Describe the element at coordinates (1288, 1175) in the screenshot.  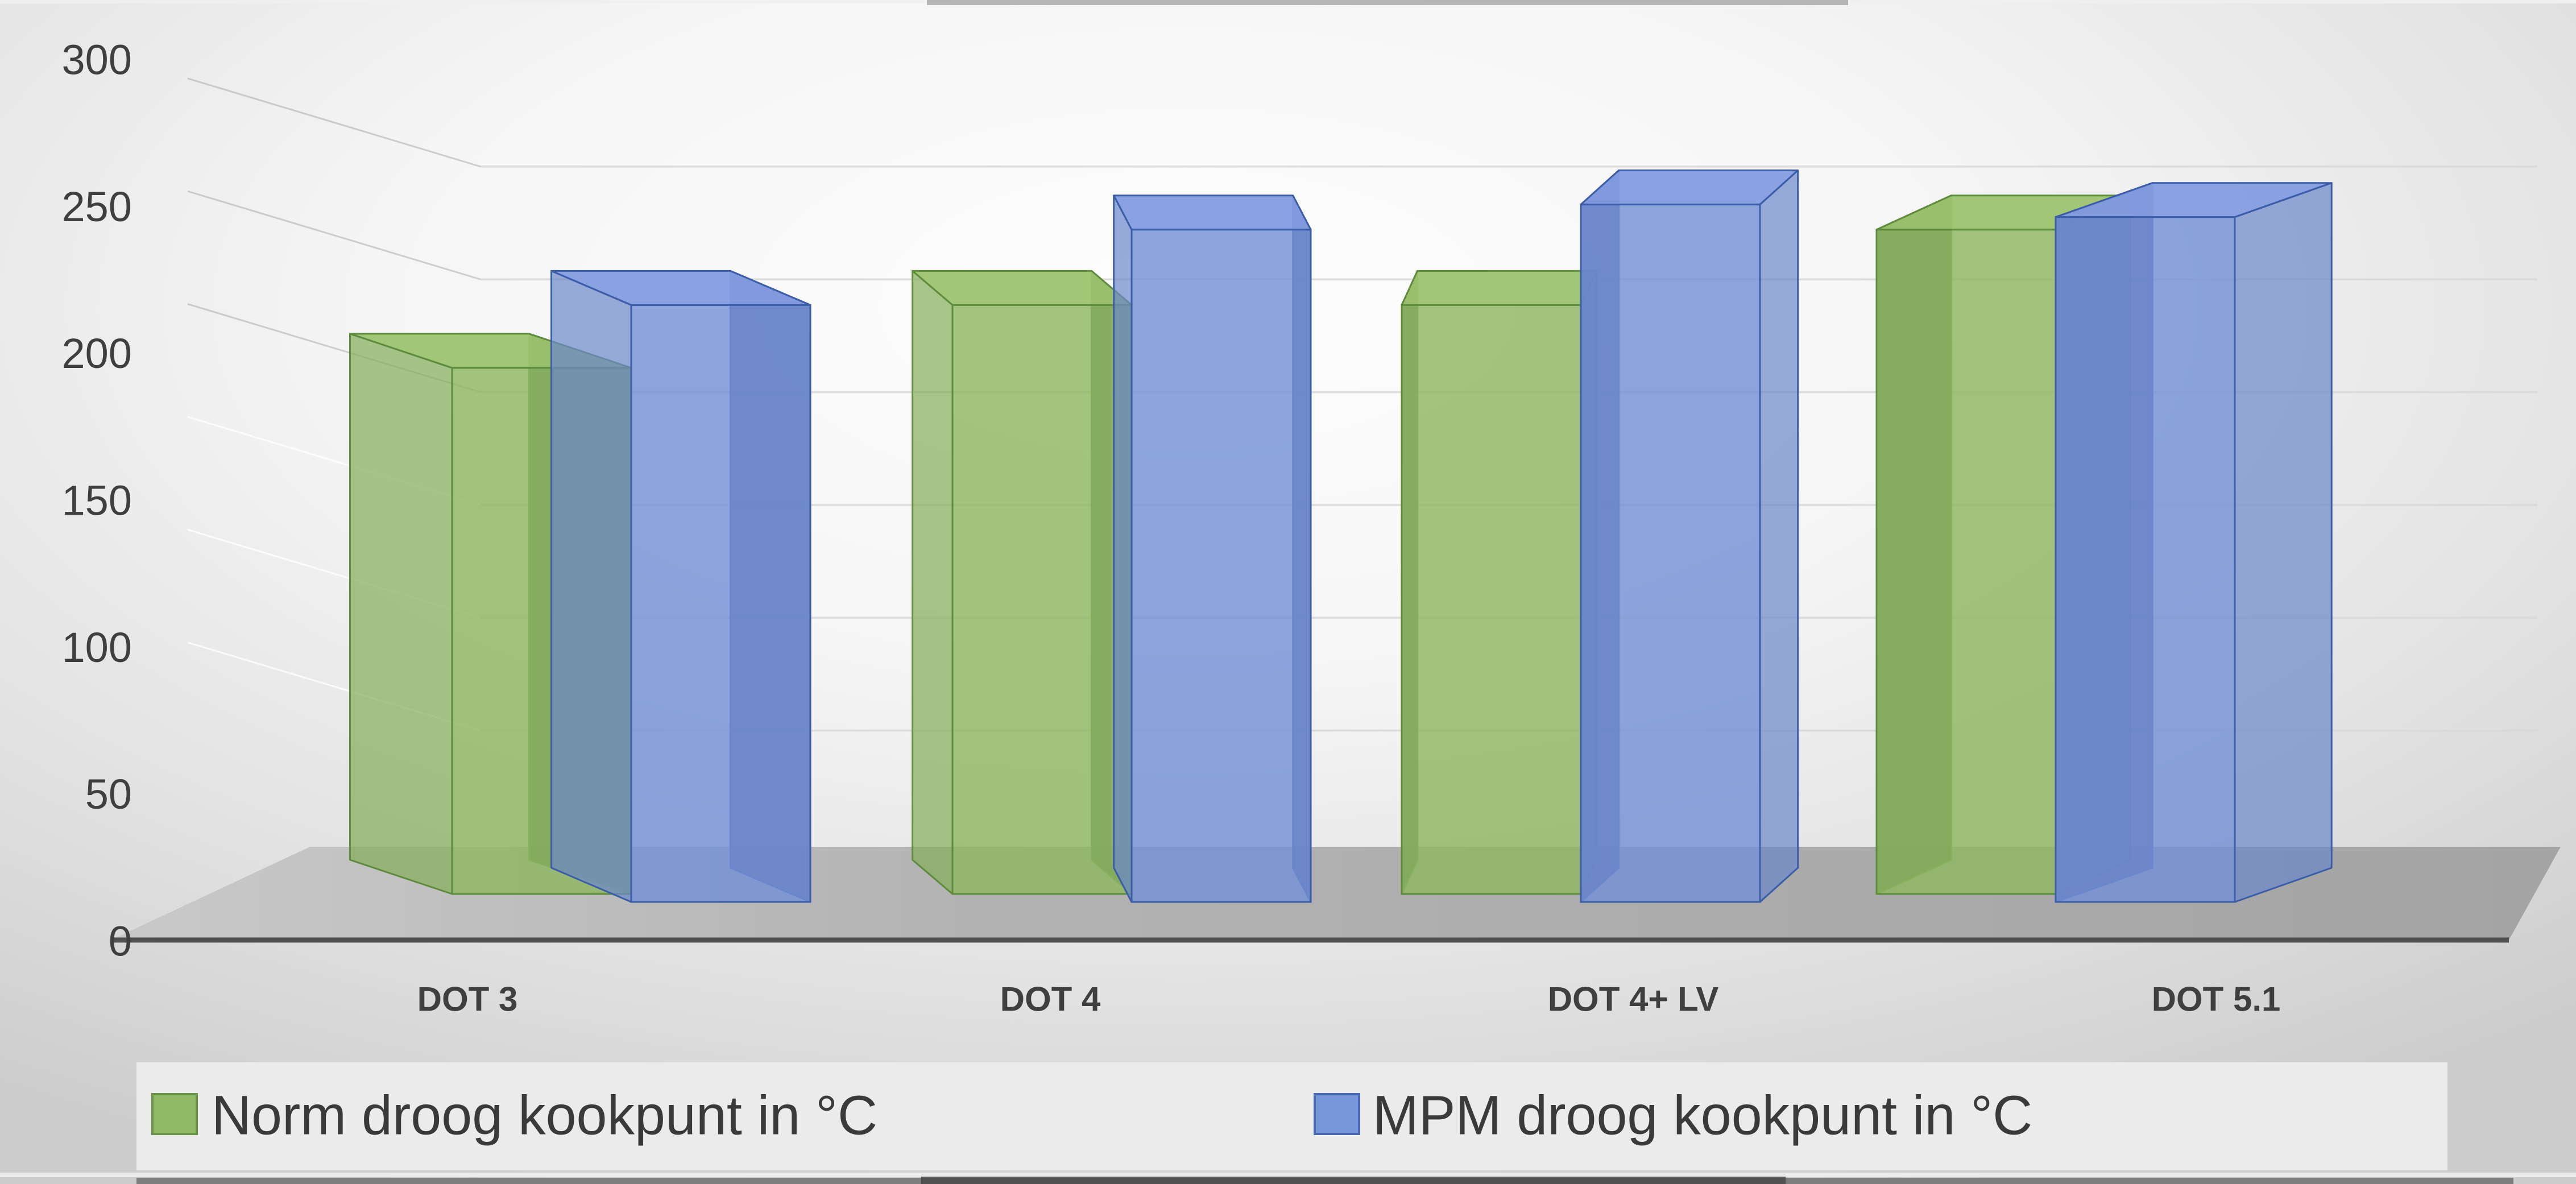
I see `bottom-edge-light-line` at that location.